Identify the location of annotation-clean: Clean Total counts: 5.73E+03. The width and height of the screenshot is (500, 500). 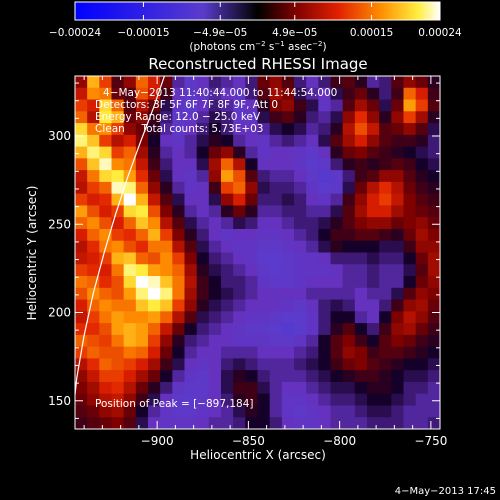
(179, 129).